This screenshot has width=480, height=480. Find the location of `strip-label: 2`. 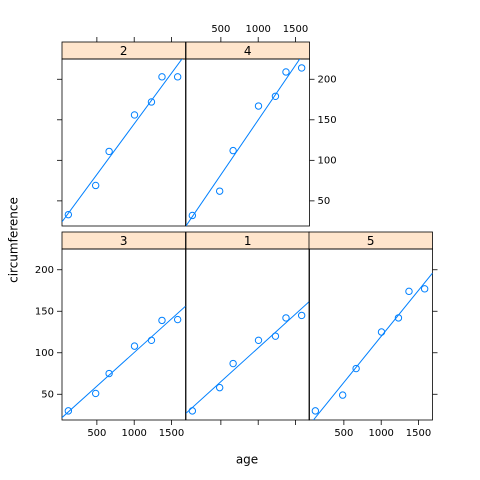

strip-label: 2 is located at coordinates (124, 51).